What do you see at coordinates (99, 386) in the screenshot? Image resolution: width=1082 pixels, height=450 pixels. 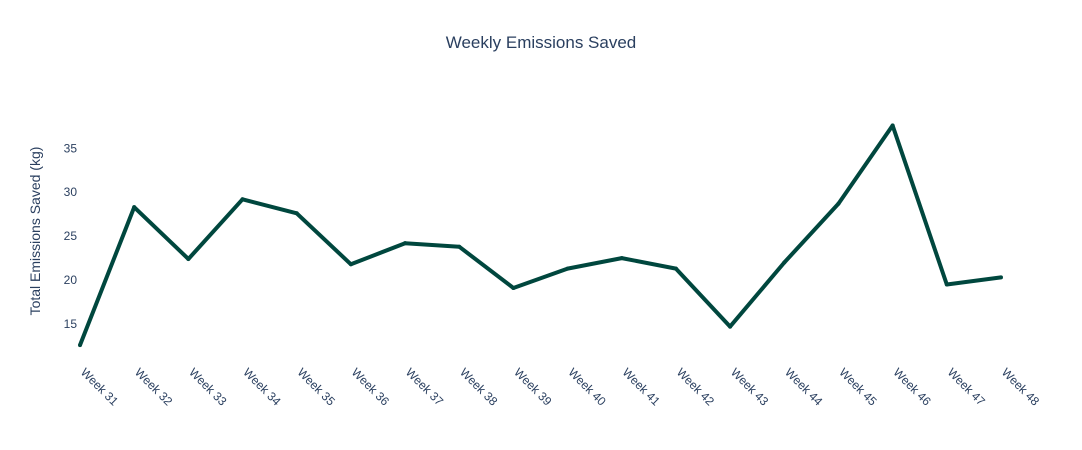 I see `x-tick-label: Week 31` at bounding box center [99, 386].